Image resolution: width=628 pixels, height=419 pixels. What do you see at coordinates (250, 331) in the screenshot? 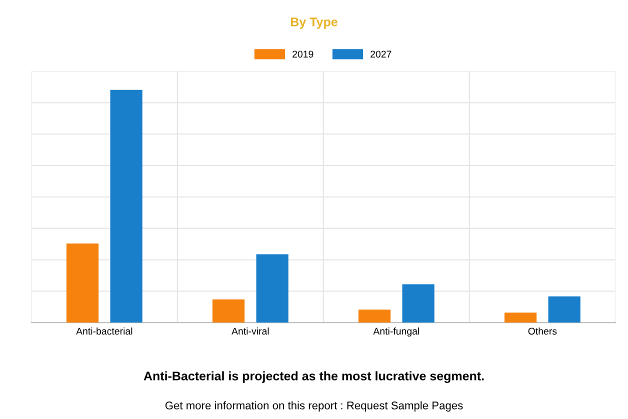
I see `x-tick-label: Anti-viral` at bounding box center [250, 331].